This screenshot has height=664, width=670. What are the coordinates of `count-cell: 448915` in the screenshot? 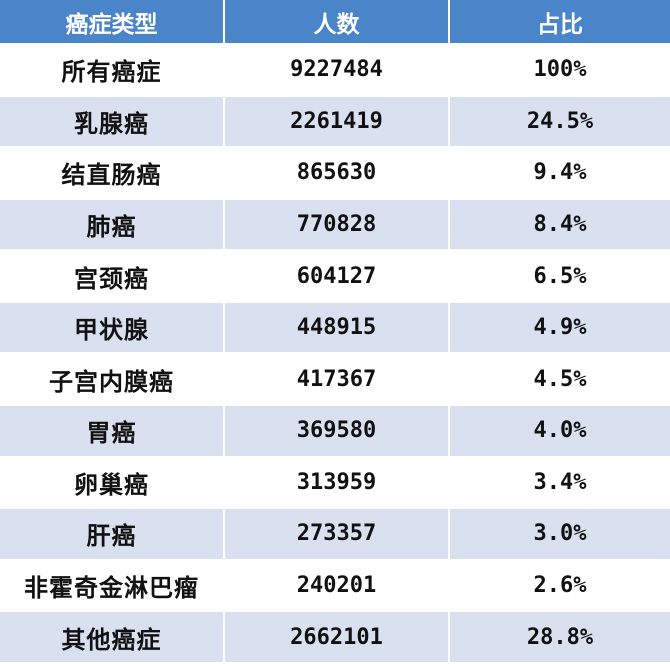 It's located at (337, 328).